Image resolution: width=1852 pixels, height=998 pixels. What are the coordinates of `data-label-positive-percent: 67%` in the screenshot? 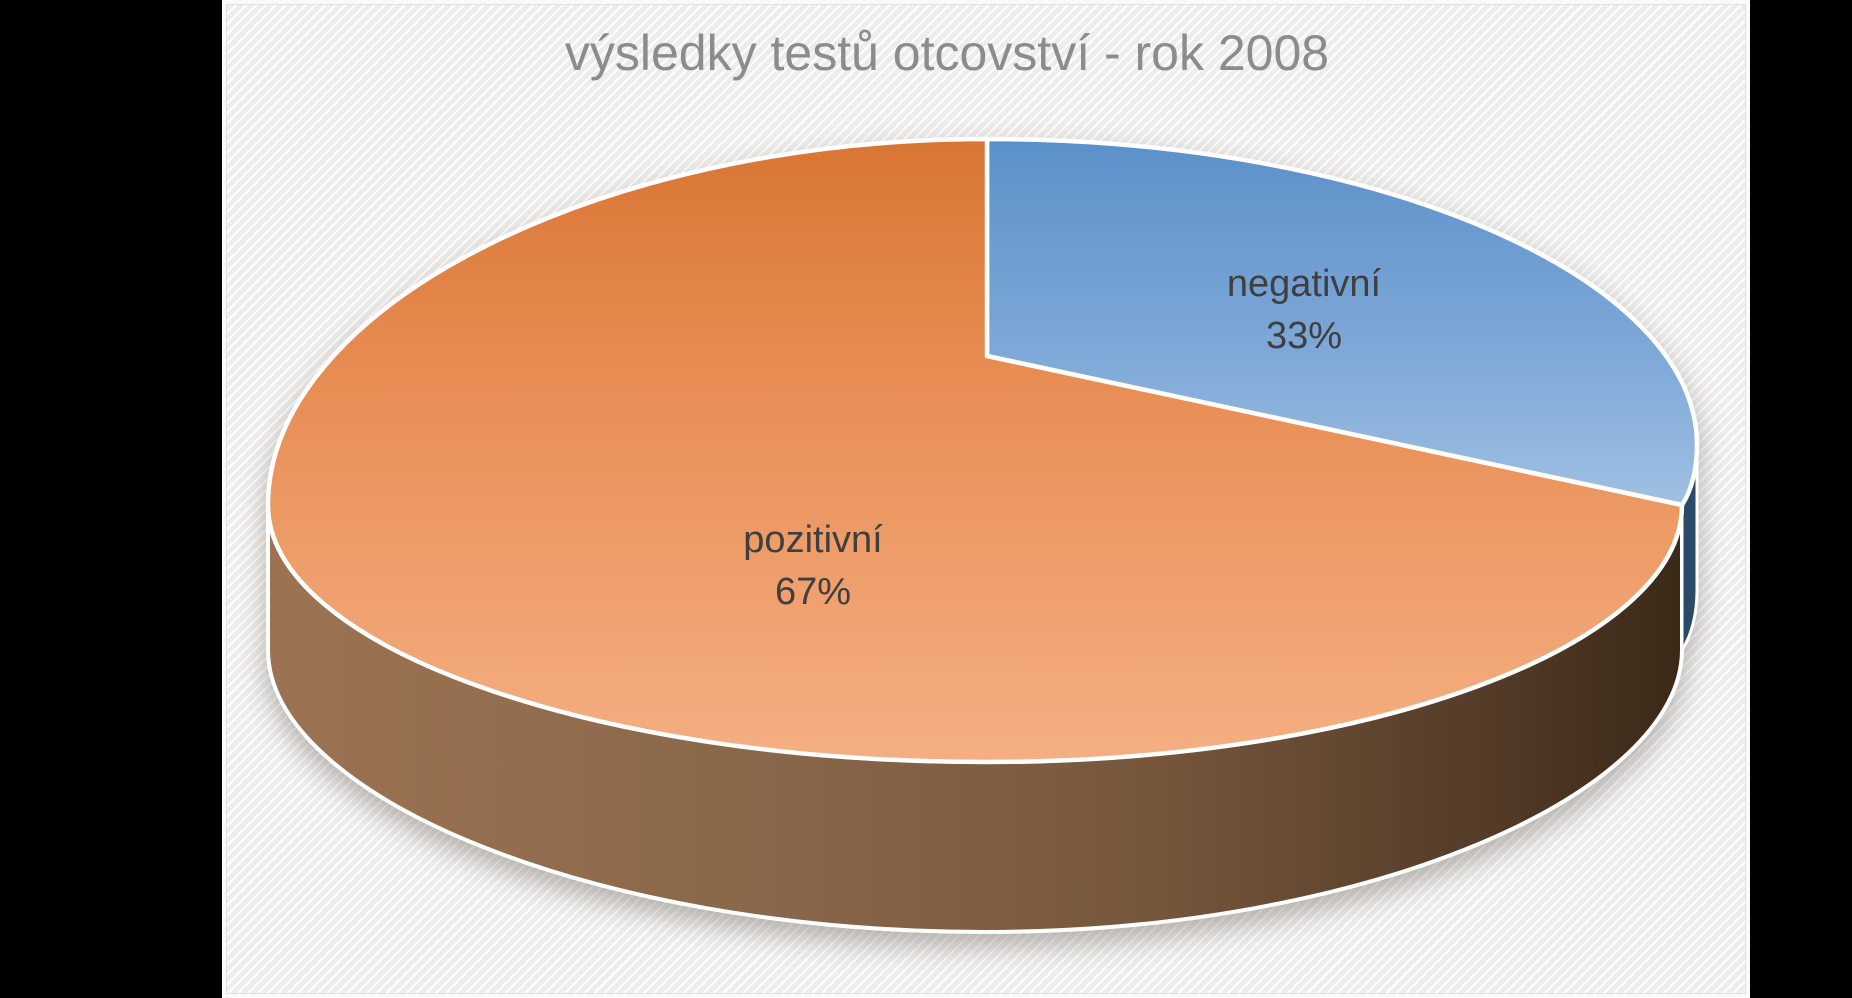 It's located at (813, 592).